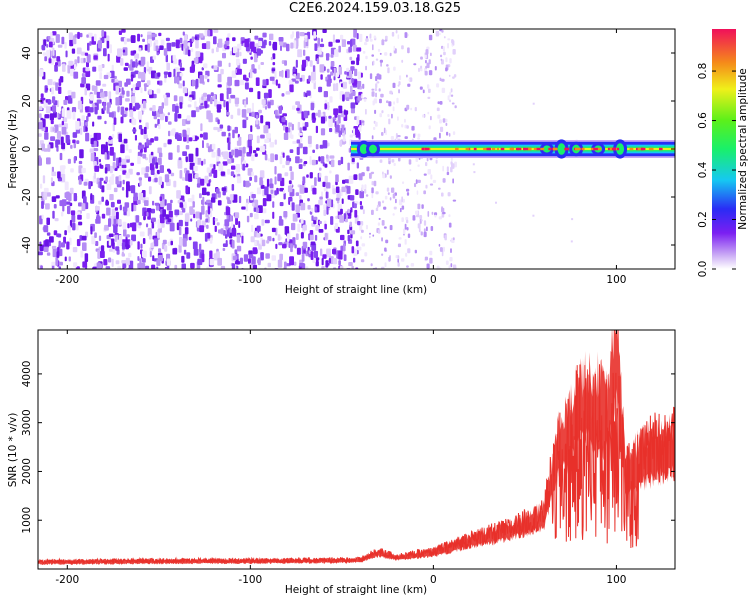  What do you see at coordinates (703, 71) in the screenshot?
I see `colorbar-tick-label: 0.8` at bounding box center [703, 71].